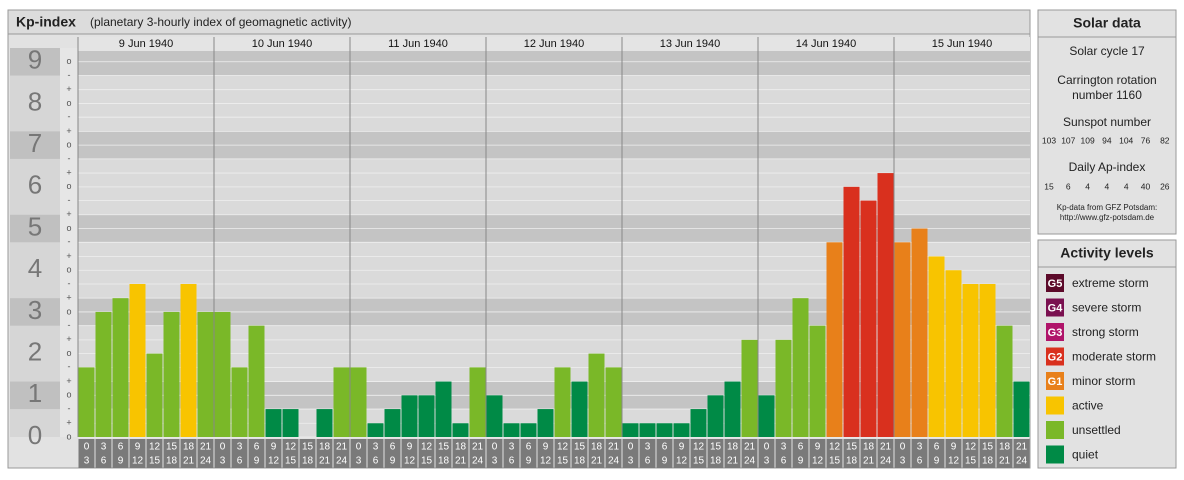  Describe the element at coordinates (1088, 140) in the screenshot. I see `sunspot-value: 109` at that location.